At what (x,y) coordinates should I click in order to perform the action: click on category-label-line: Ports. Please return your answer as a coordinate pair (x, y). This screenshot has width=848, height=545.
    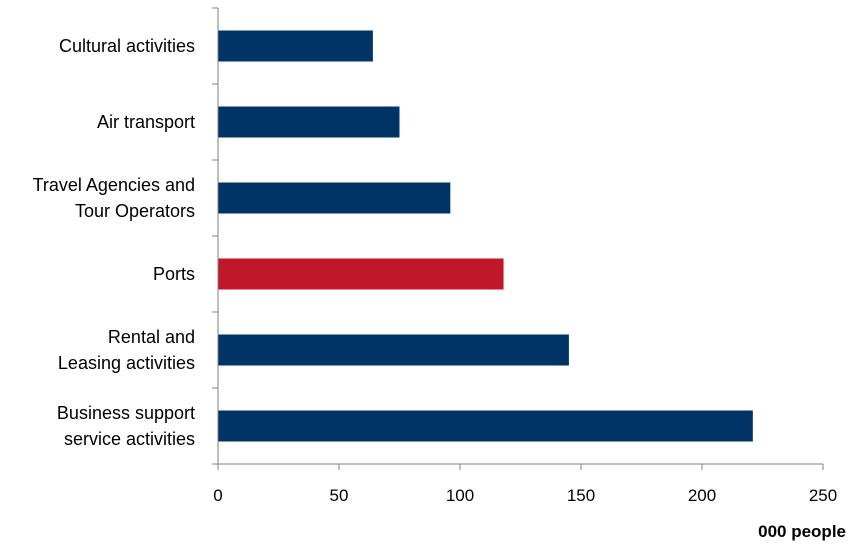
    Looking at the image, I should click on (174, 274).